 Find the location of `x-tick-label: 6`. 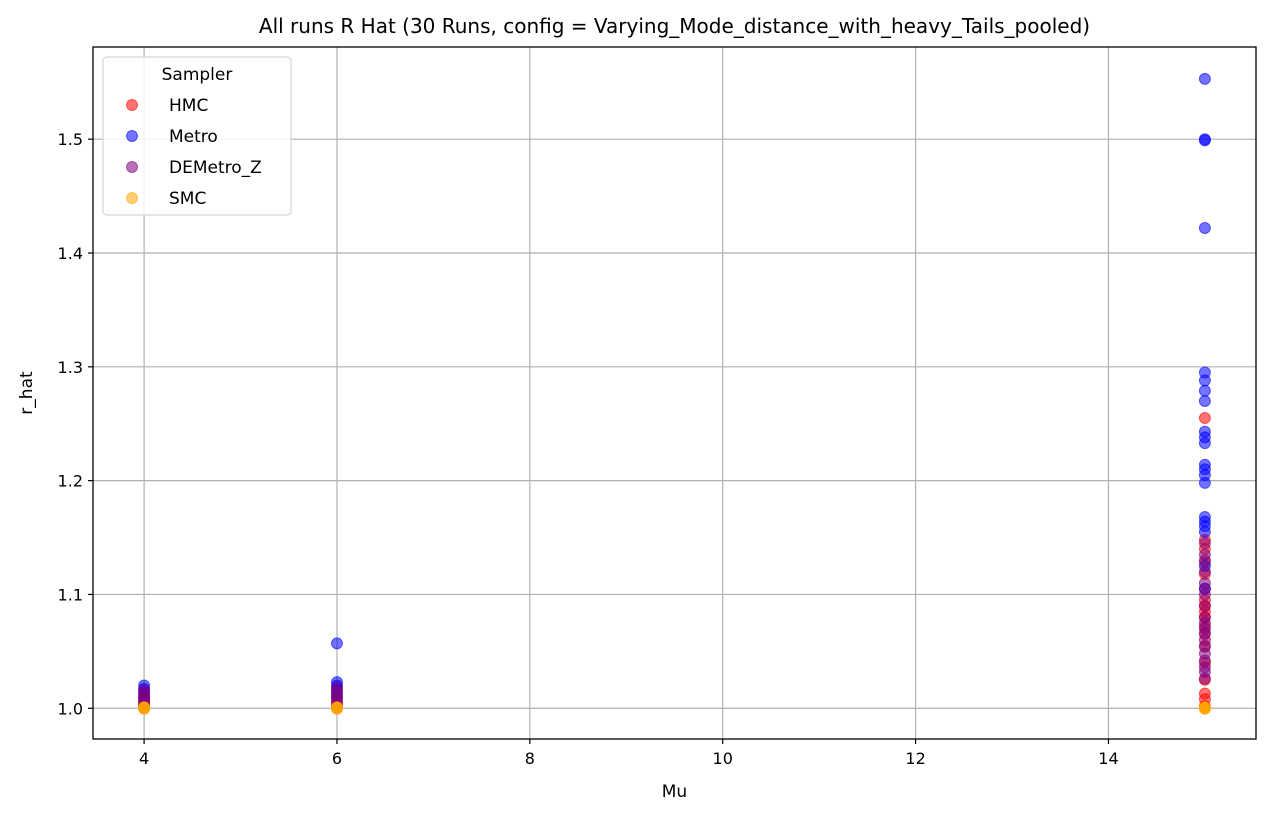

x-tick-label: 6 is located at coordinates (337, 758).